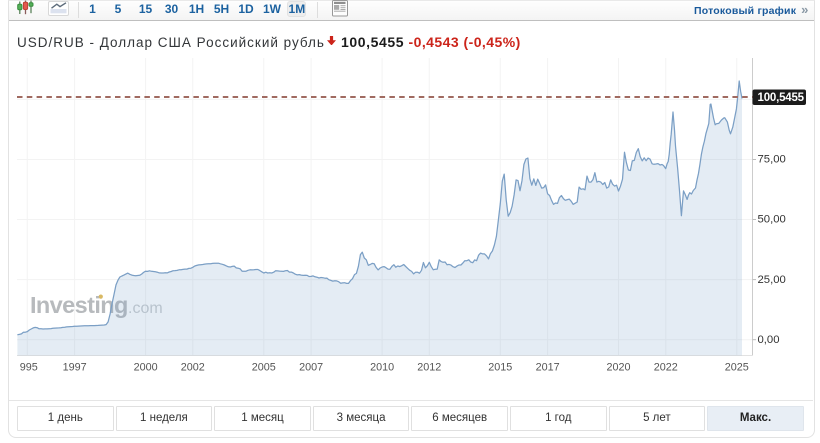 The image size is (820, 443). Describe the element at coordinates (772, 280) in the screenshot. I see `svg-text: 25,00` at that location.